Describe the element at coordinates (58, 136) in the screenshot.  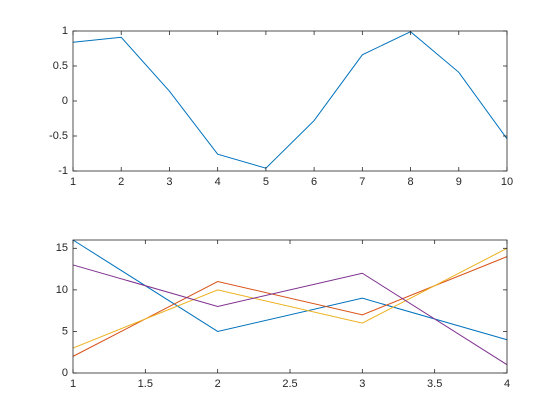
I see `y-tick-label: -0.5` at that location.